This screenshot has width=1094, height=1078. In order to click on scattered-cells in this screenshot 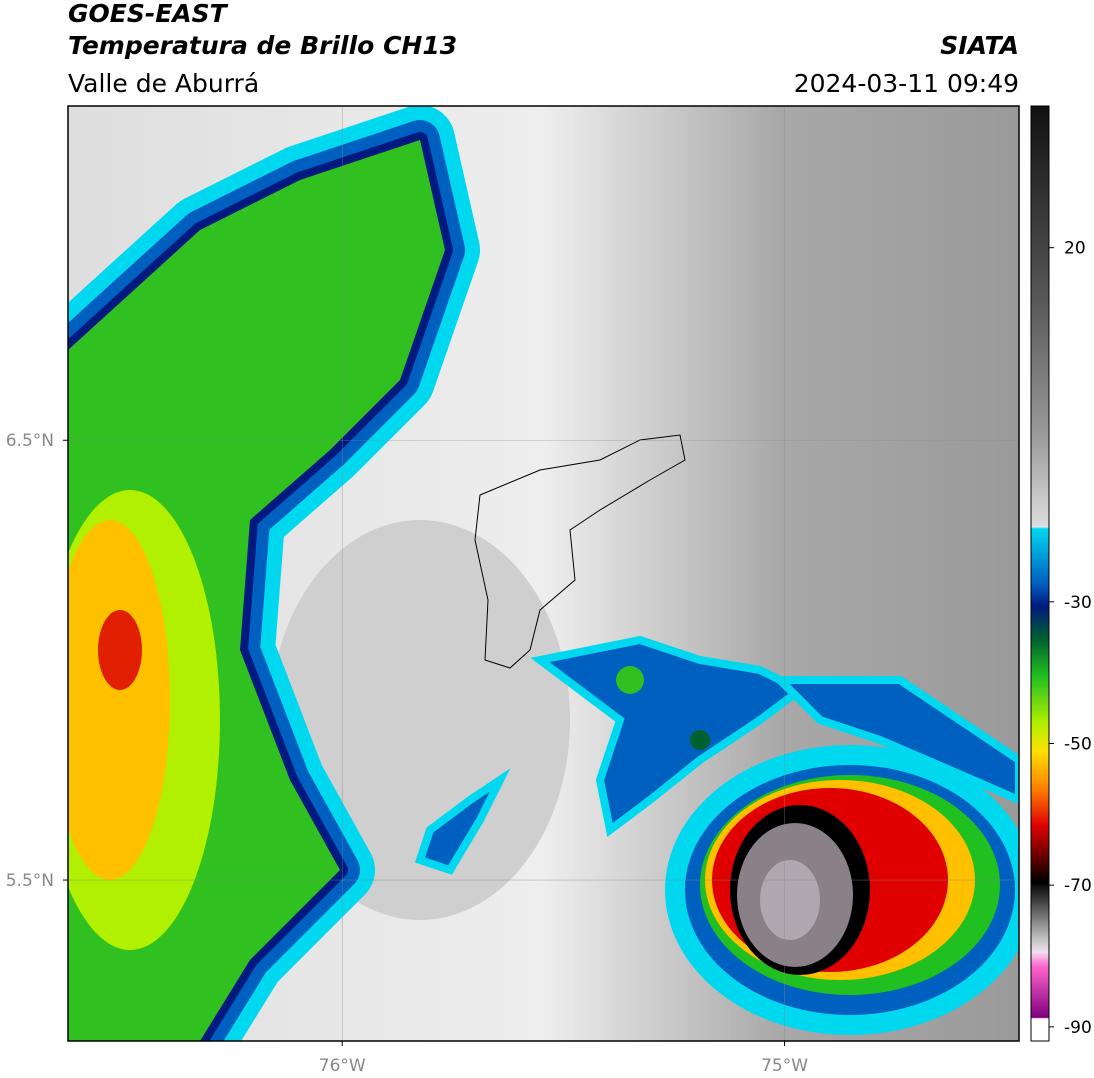, I will do `click(716, 755)`.